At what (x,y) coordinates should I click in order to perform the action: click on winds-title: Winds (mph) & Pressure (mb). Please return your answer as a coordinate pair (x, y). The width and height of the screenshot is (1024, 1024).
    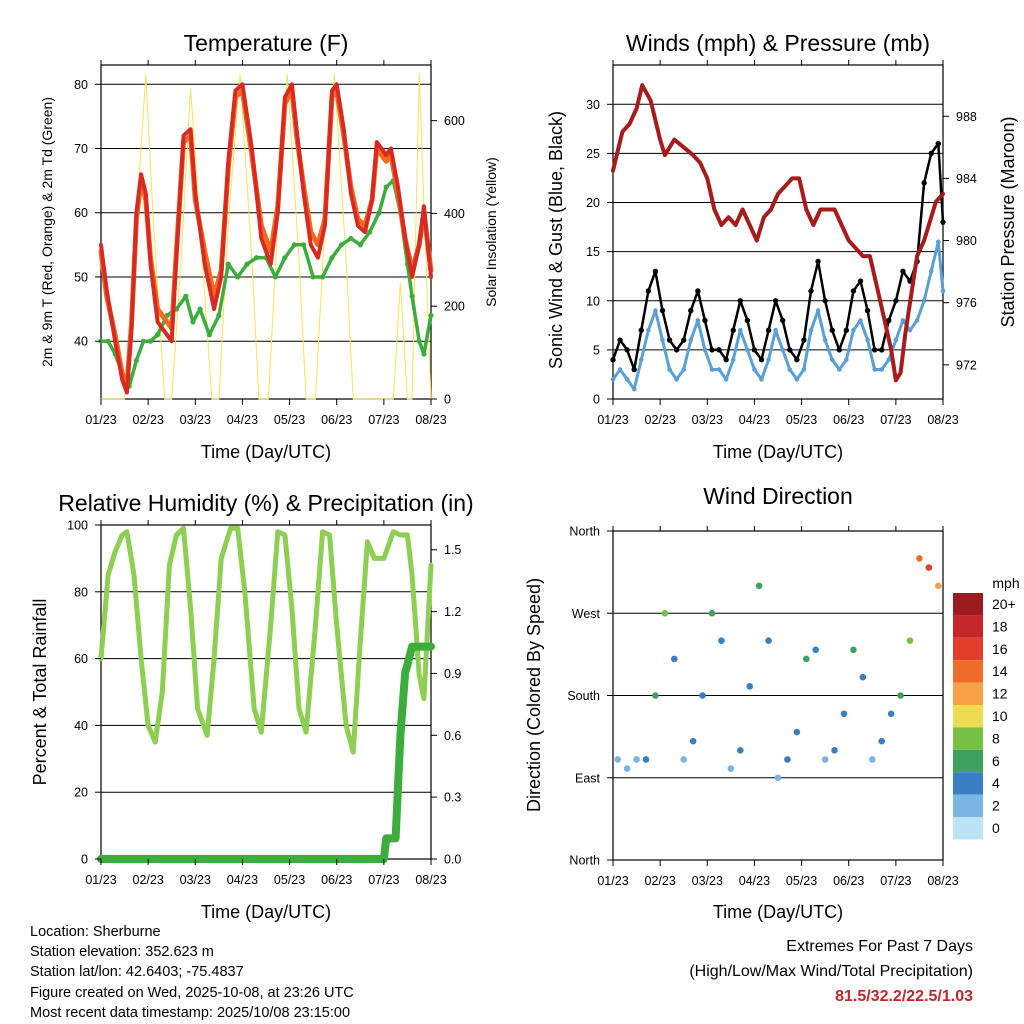
    Looking at the image, I should click on (778, 43).